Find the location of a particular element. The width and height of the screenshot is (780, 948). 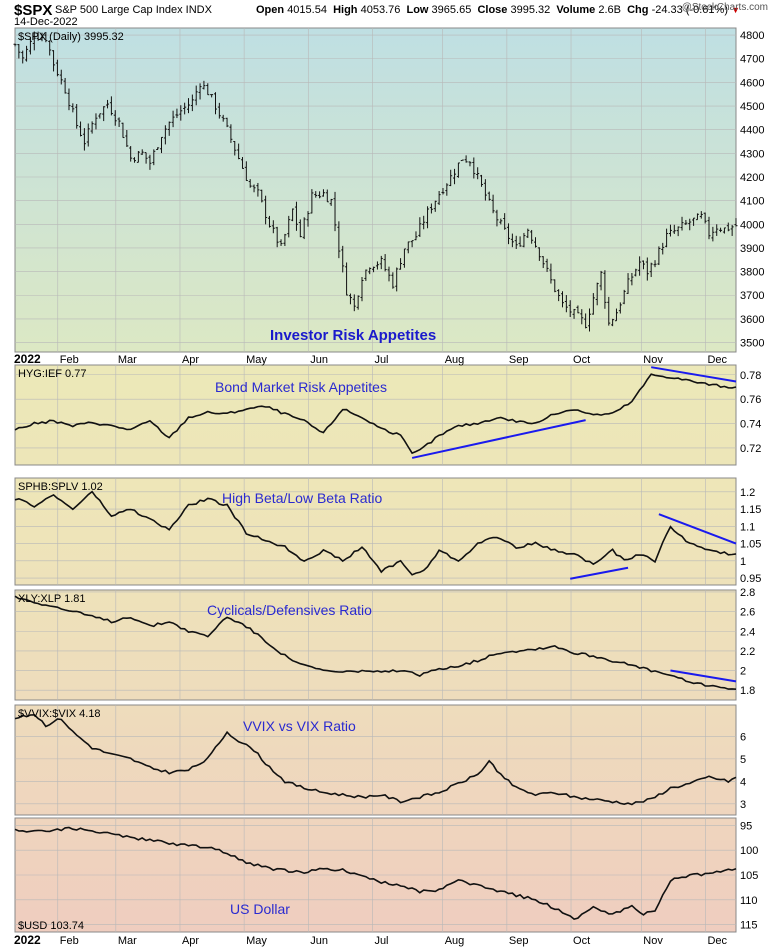

y-tick-label: 0.76 is located at coordinates (750, 400).